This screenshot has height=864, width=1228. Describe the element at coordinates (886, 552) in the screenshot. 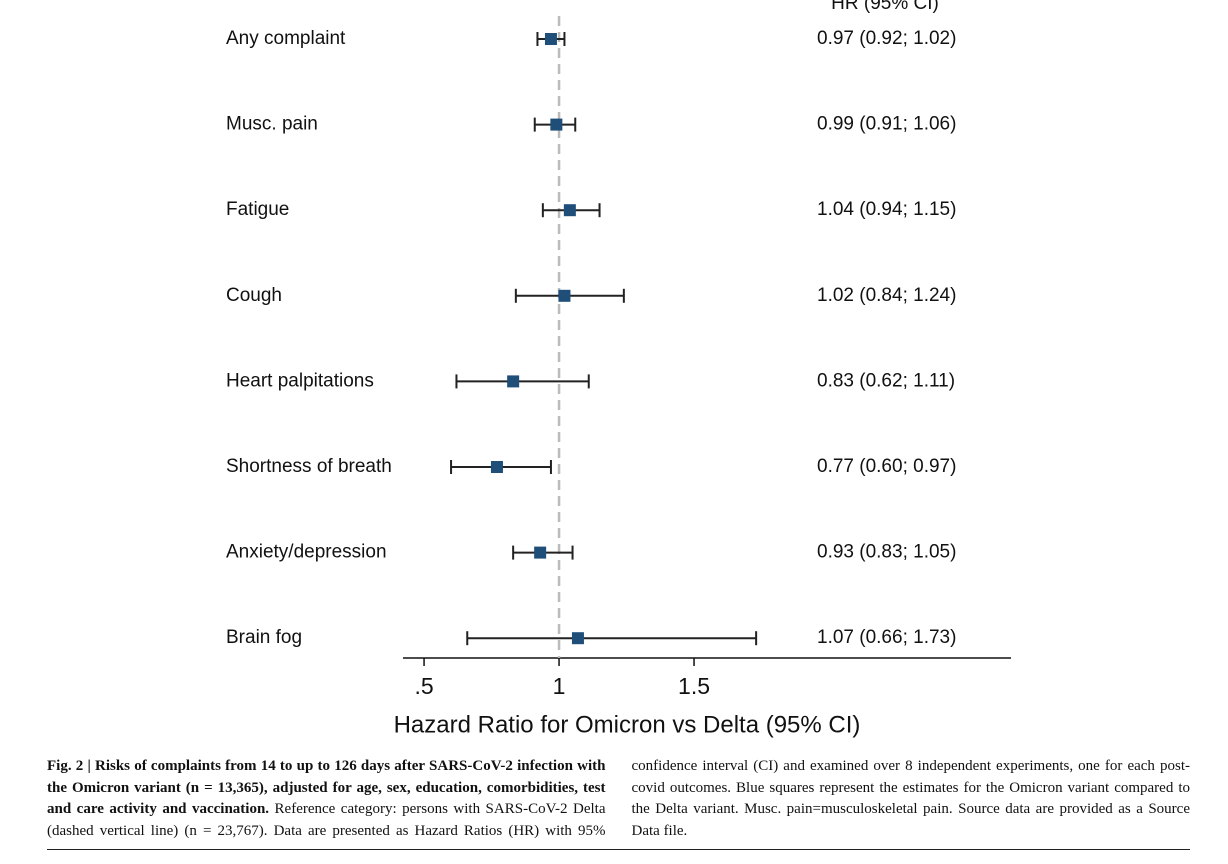

I see `value-label: 0.93 (0.83; 1.05)` at that location.